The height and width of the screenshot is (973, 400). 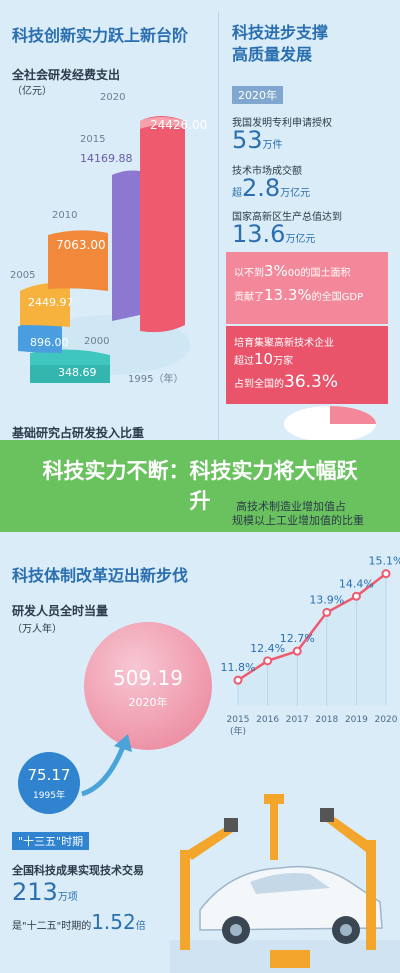 I want to click on comparison-value: 1.52, so click(x=113, y=922).